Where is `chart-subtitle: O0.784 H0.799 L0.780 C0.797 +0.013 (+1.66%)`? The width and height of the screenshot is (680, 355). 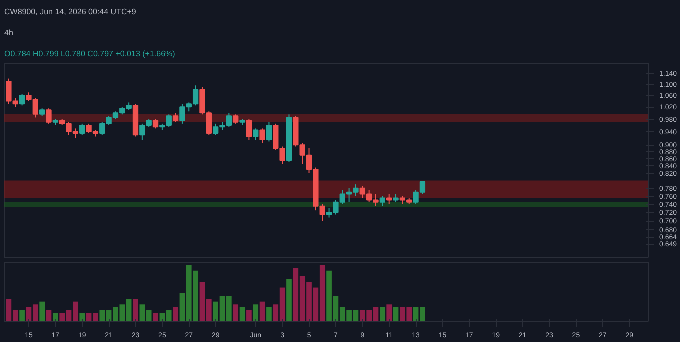 chart-subtitle: O0.784 H0.799 L0.780 C0.797 +0.013 (+1.66%) is located at coordinates (90, 54).